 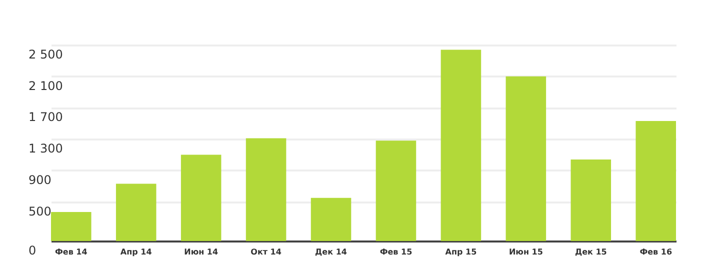 I want to click on y-tick-label: 0, so click(x=32, y=251).